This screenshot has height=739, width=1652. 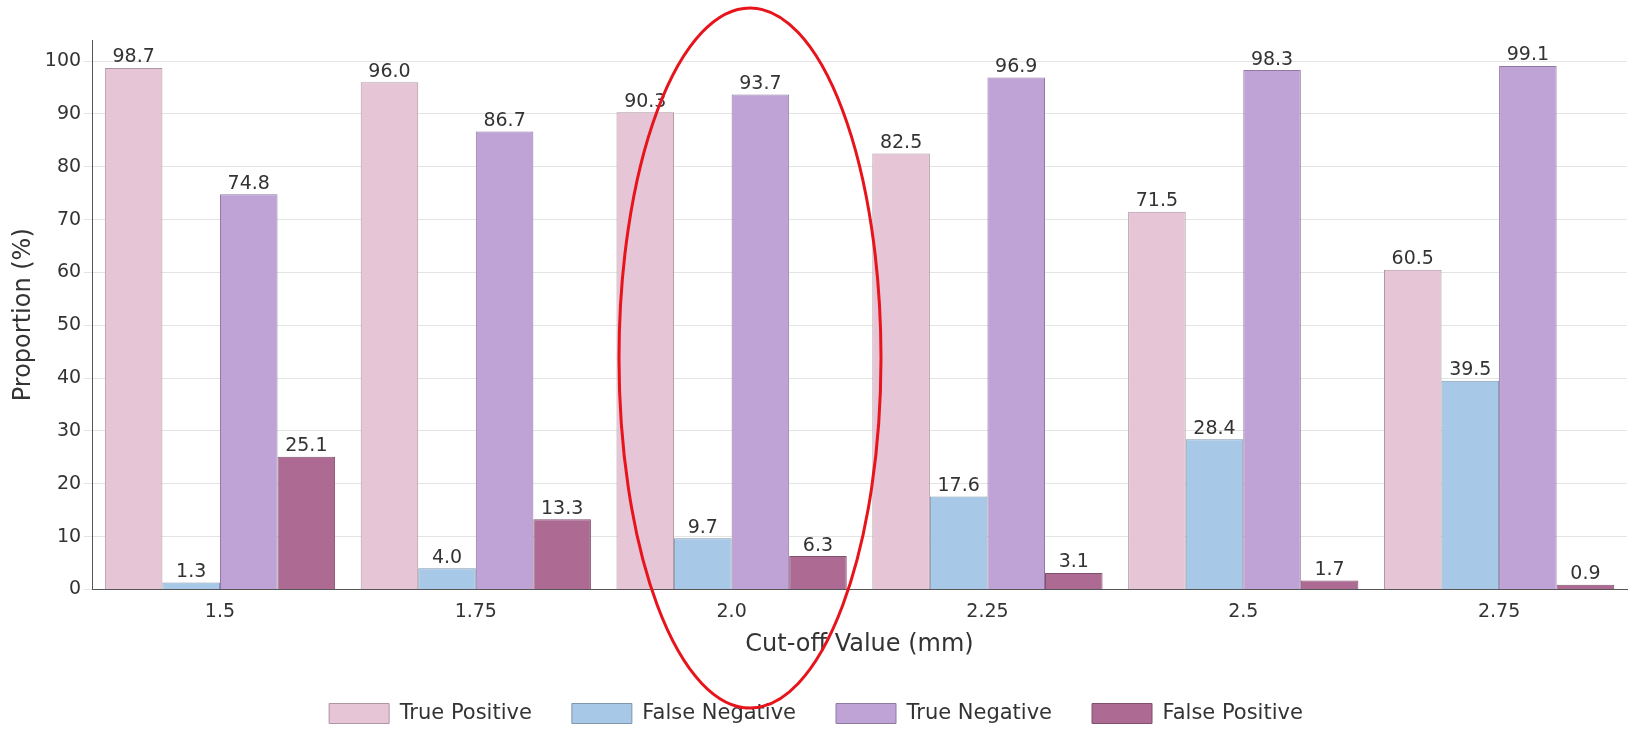 I want to click on data-label: 1.7, so click(x=1329, y=567).